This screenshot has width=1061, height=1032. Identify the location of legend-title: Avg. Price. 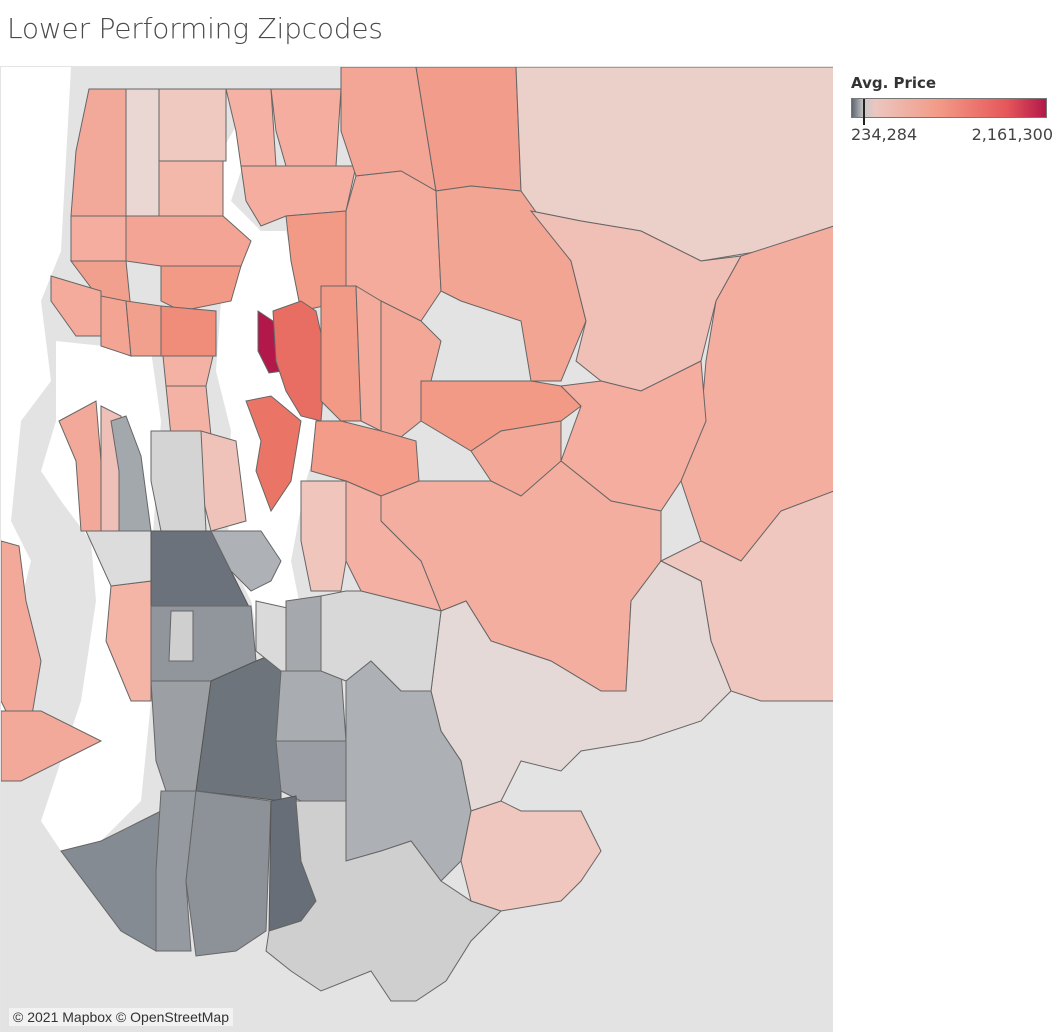
(894, 83).